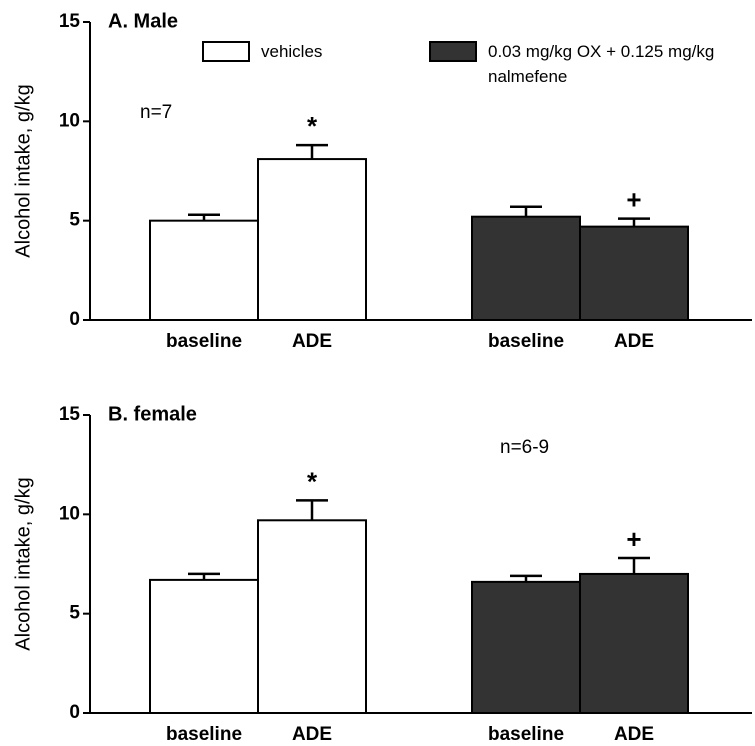 This screenshot has height=746, width=755. I want to click on legend-label: 0.03 mg/kg OX + 0.125 mg/kg nalmefene, so click(601, 64).